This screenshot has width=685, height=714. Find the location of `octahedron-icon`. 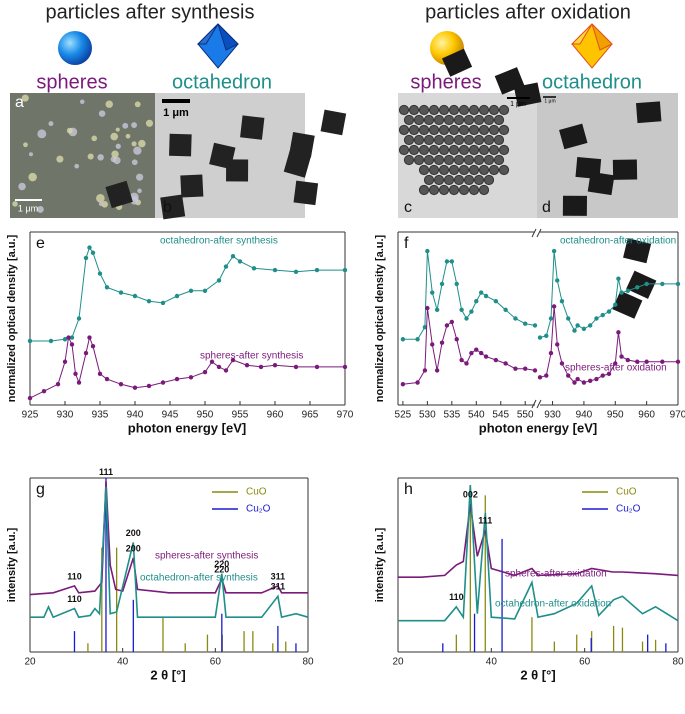

octahedron-icon is located at coordinates (217, 46).